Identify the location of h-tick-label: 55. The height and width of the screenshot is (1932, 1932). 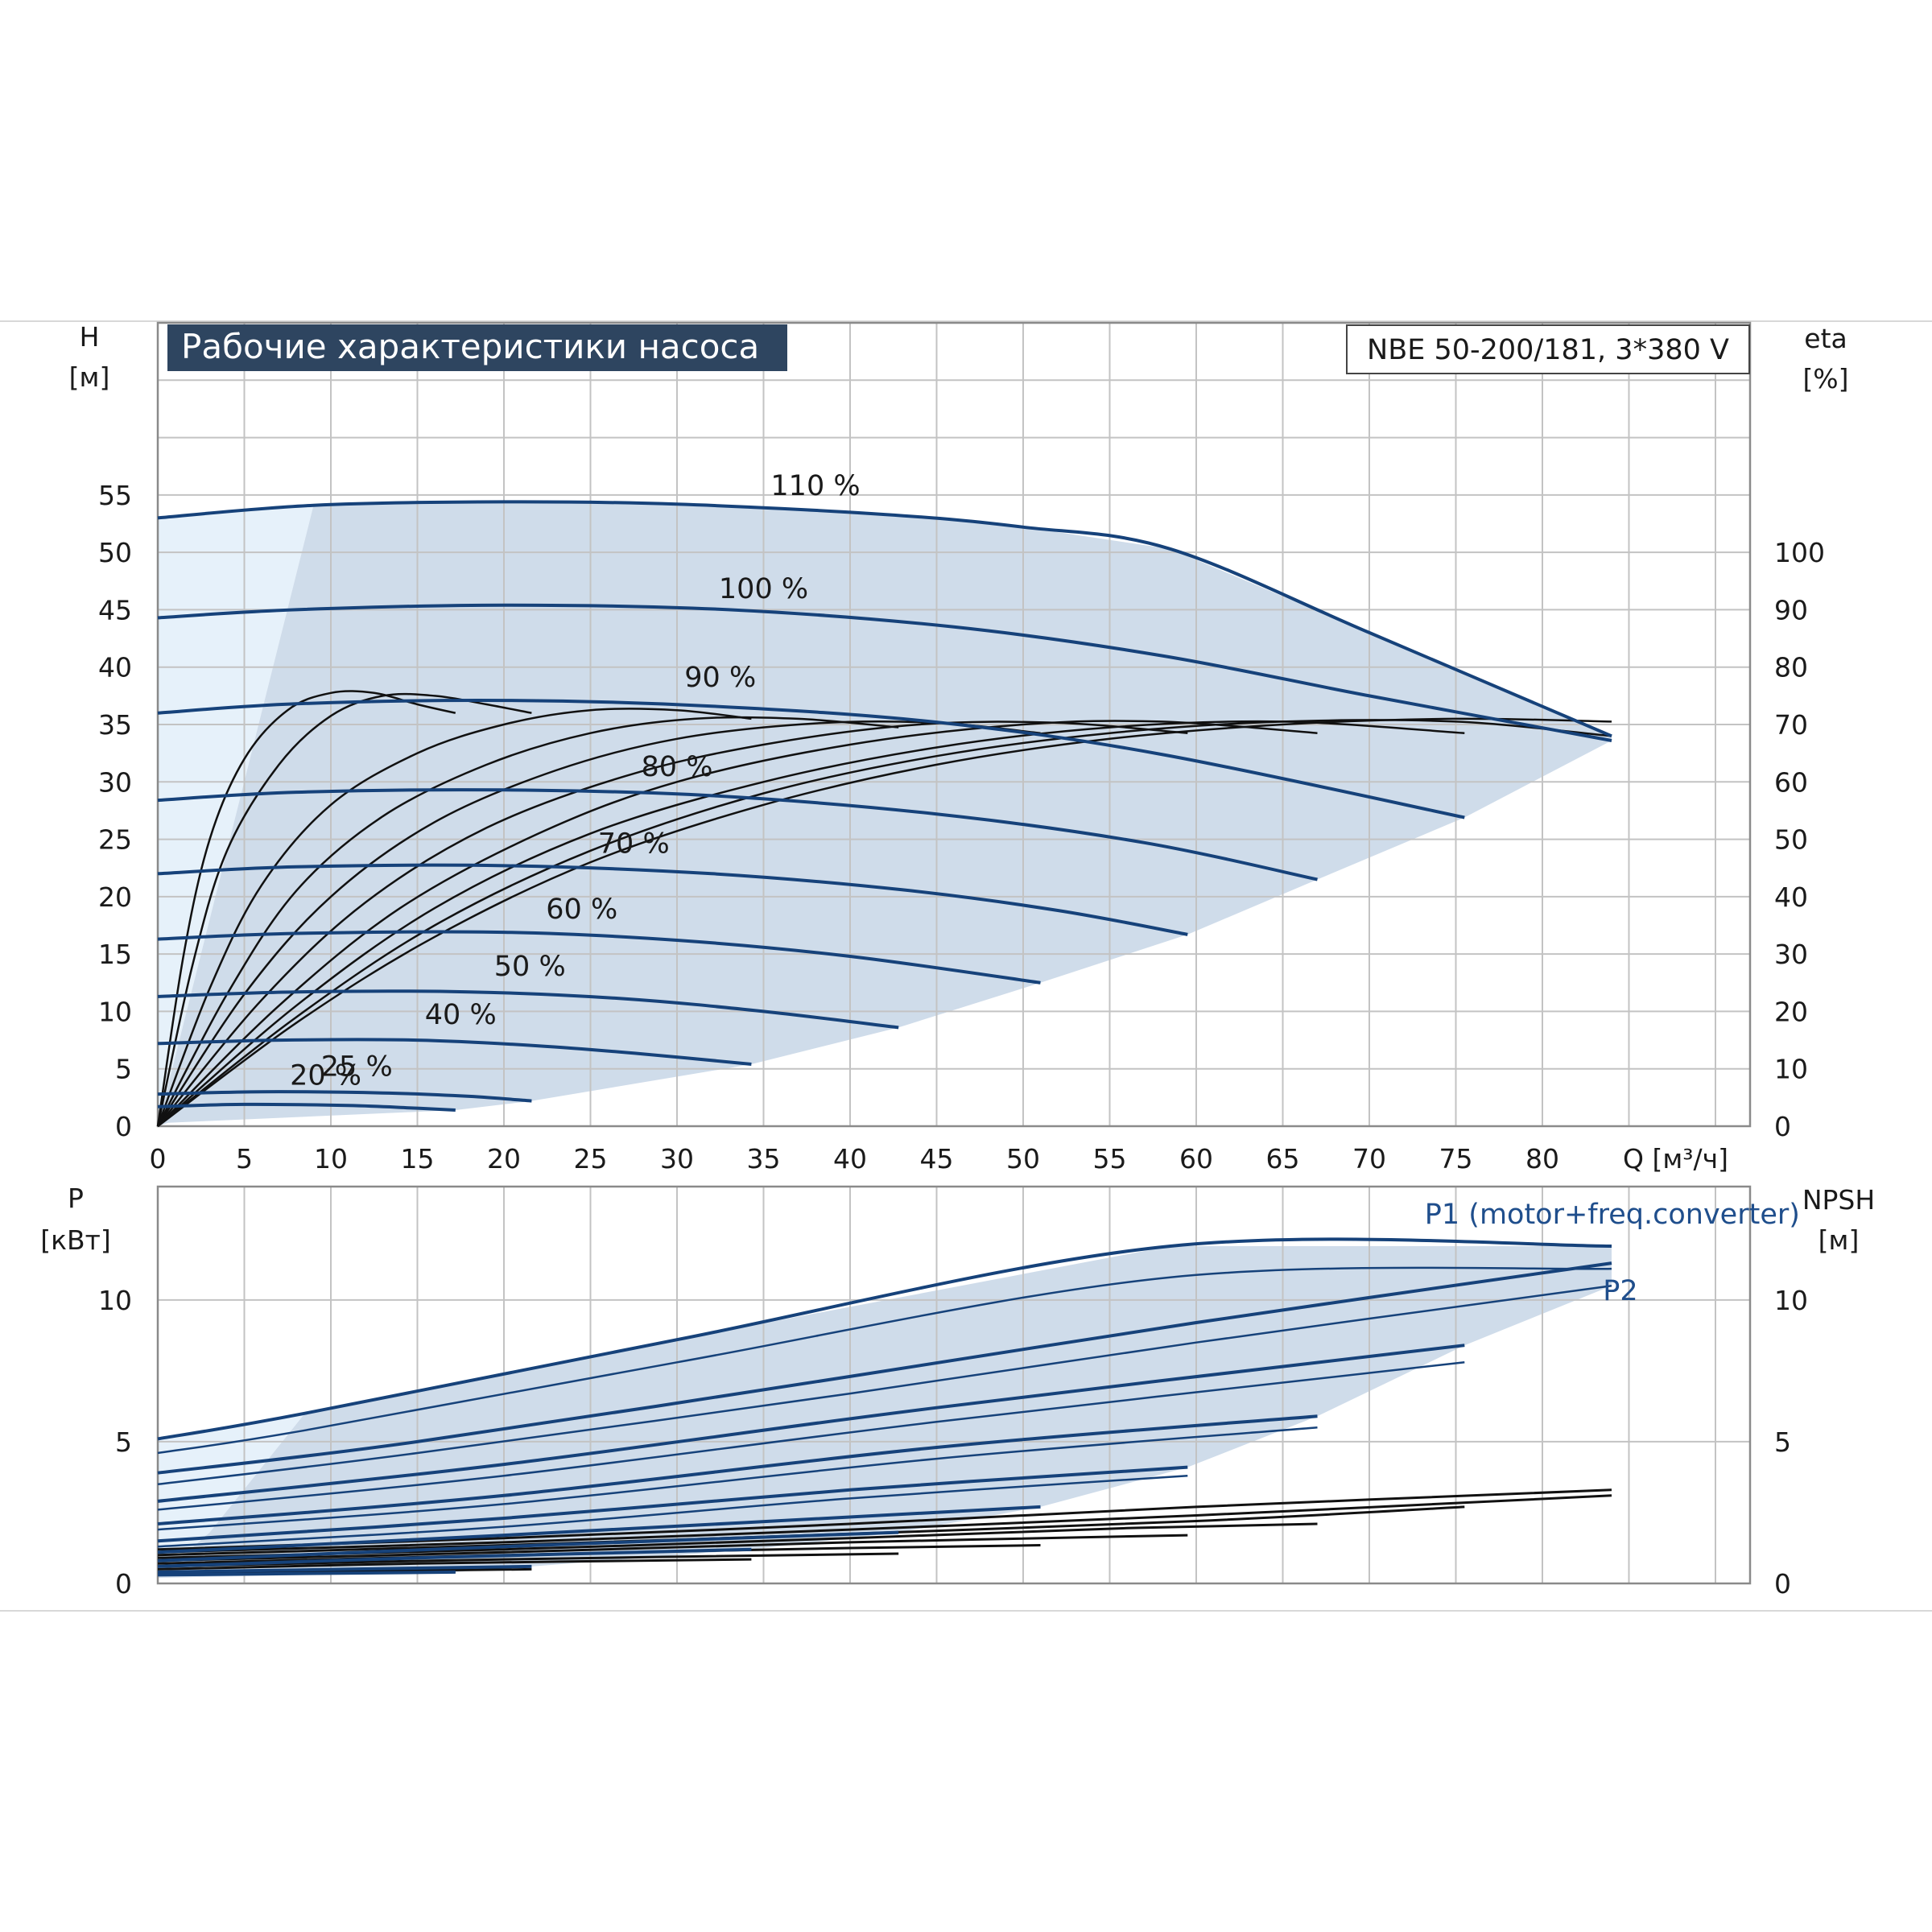
(115, 495).